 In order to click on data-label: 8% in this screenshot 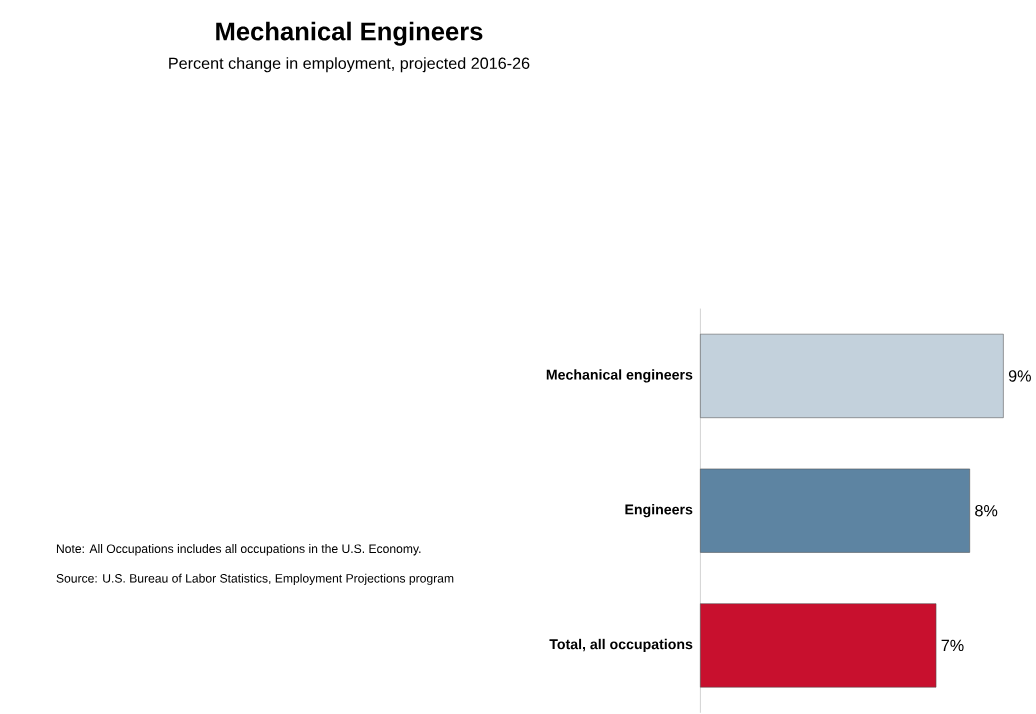, I will do `click(986, 511)`.